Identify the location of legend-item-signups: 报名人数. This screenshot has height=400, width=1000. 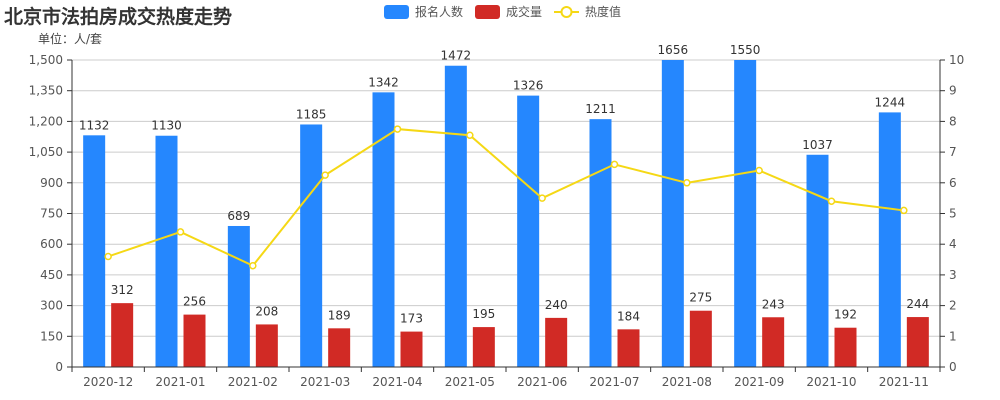
(423, 11).